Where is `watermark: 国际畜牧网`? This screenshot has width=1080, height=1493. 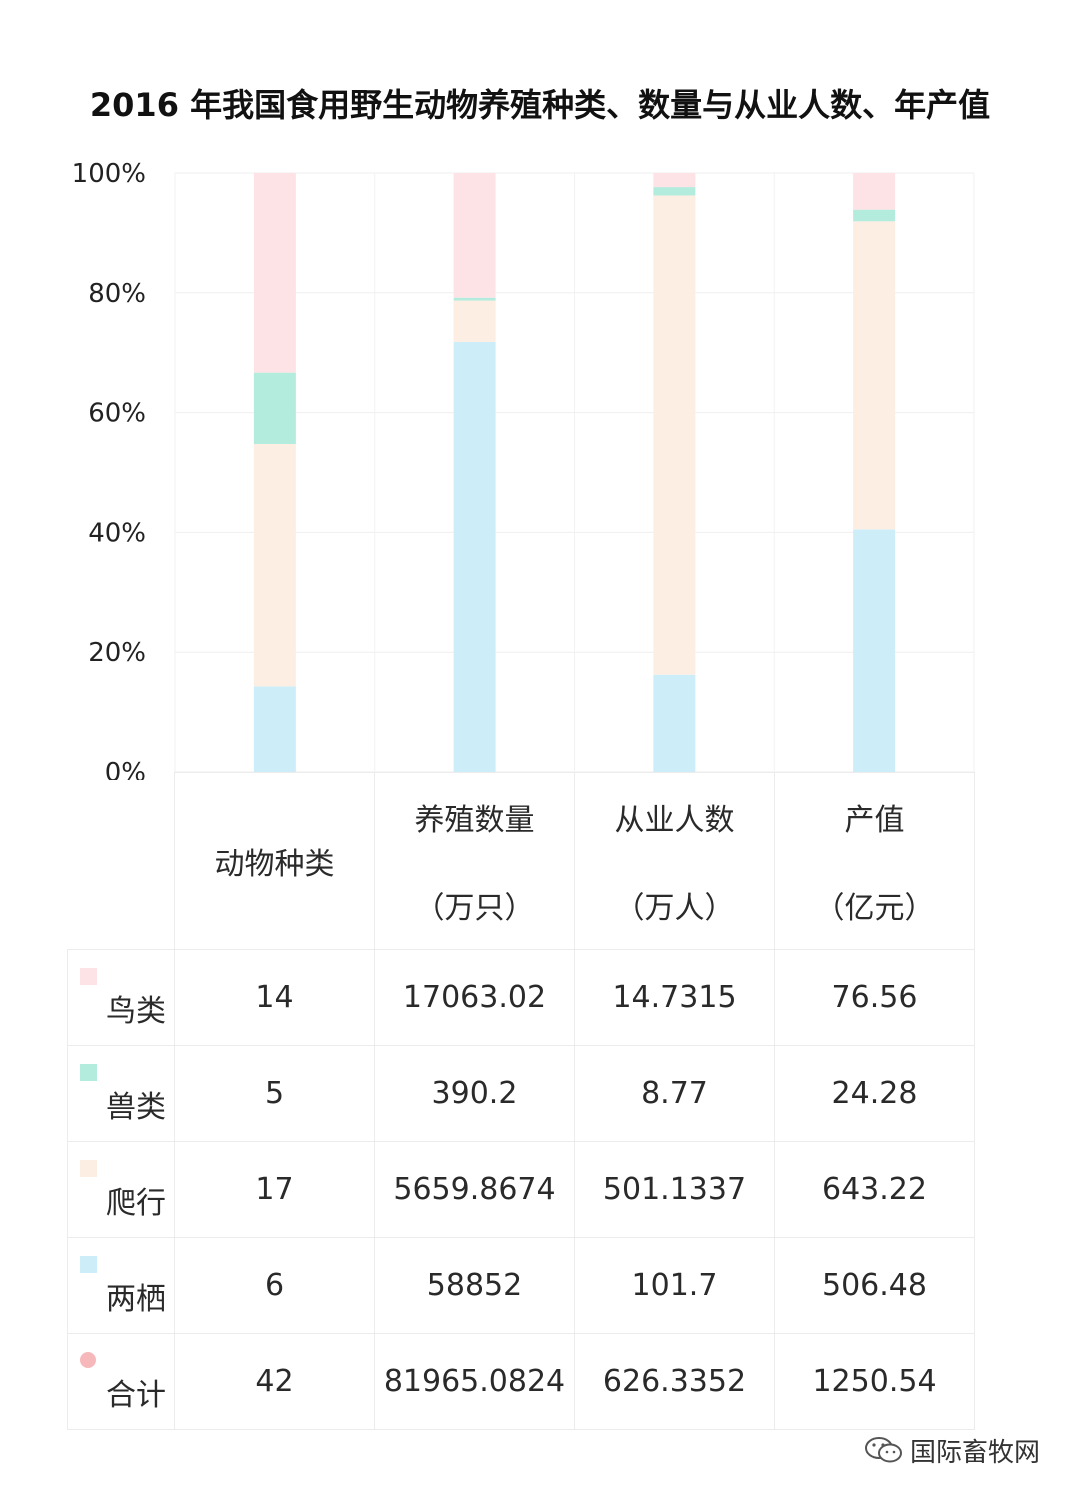 watermark: 国际畜牧网 is located at coordinates (952, 1452).